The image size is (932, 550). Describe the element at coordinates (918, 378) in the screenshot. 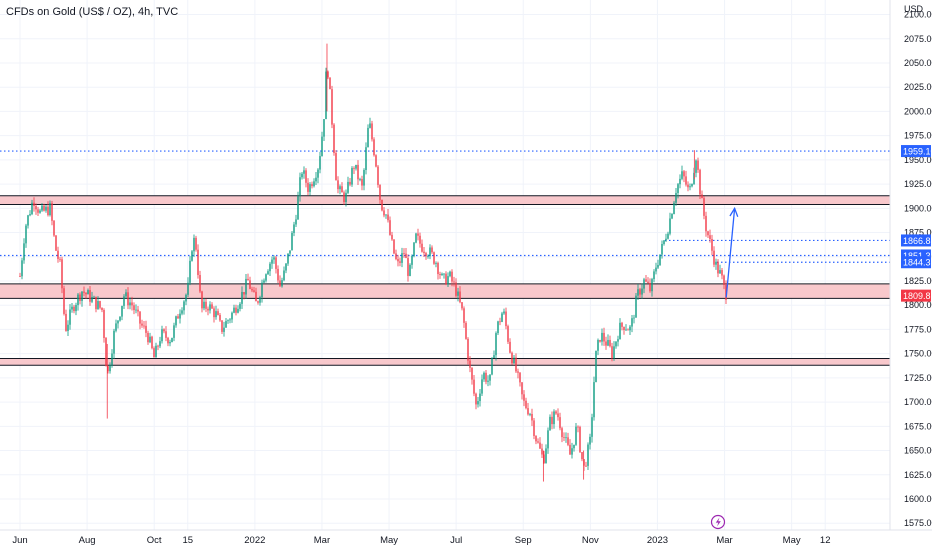

I see `price-tick-label: 1725.00` at that location.